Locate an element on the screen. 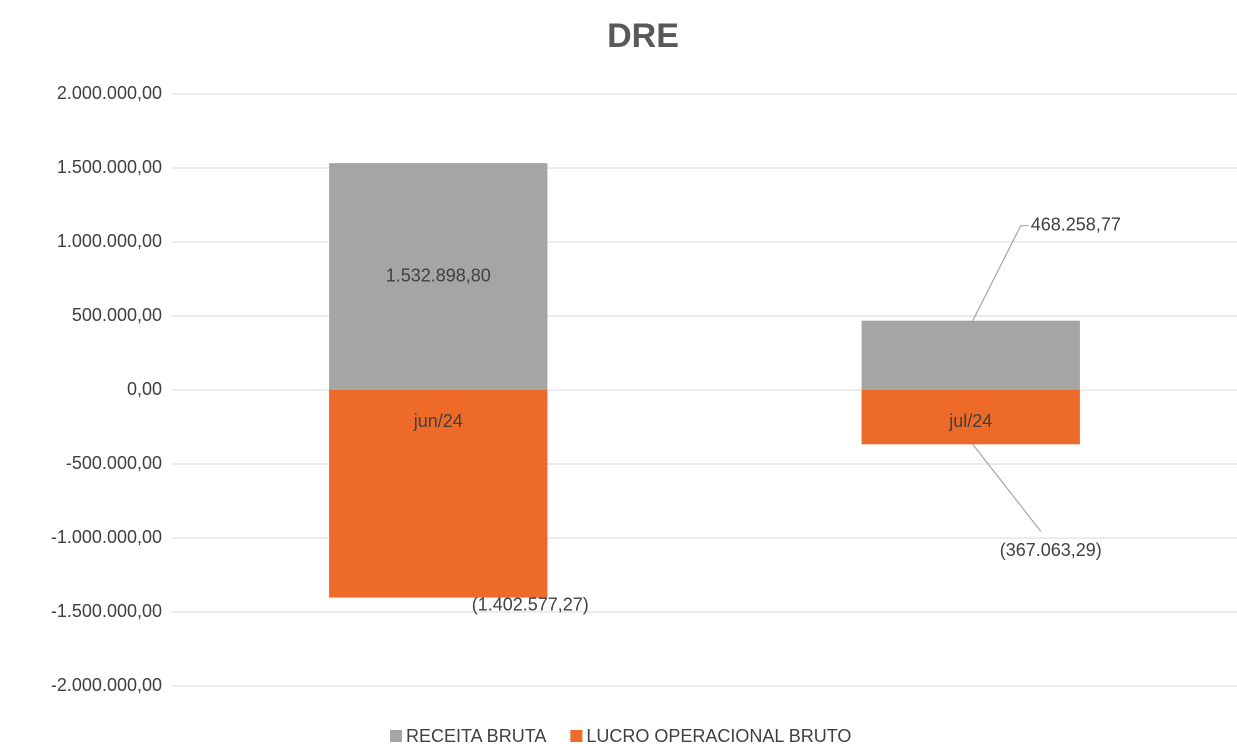  y-tick-label: 1.500.000,00 is located at coordinates (109, 167).